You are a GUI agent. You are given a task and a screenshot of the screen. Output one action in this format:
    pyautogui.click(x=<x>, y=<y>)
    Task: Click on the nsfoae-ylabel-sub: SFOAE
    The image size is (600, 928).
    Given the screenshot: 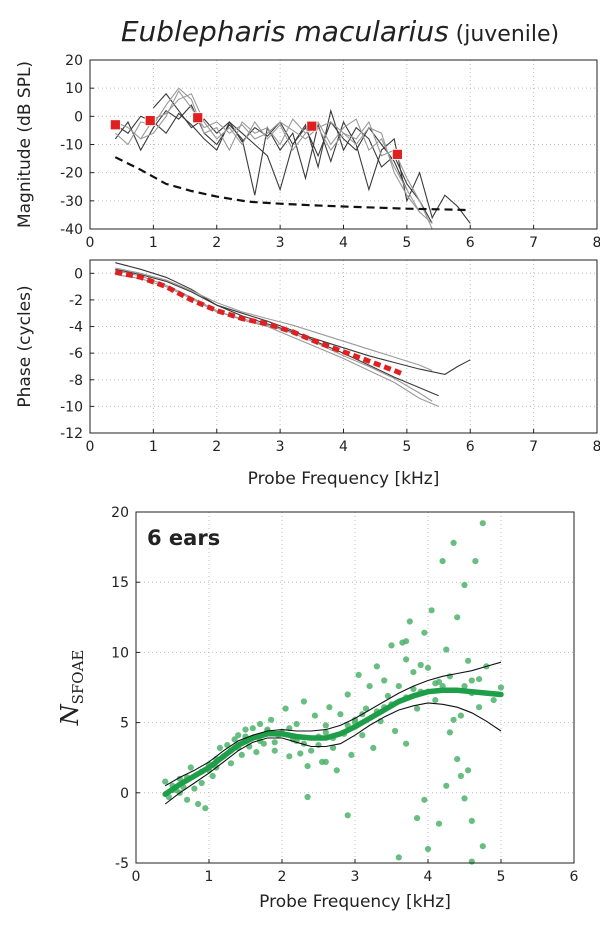 What is the action you would take?
    pyautogui.click(x=78, y=677)
    